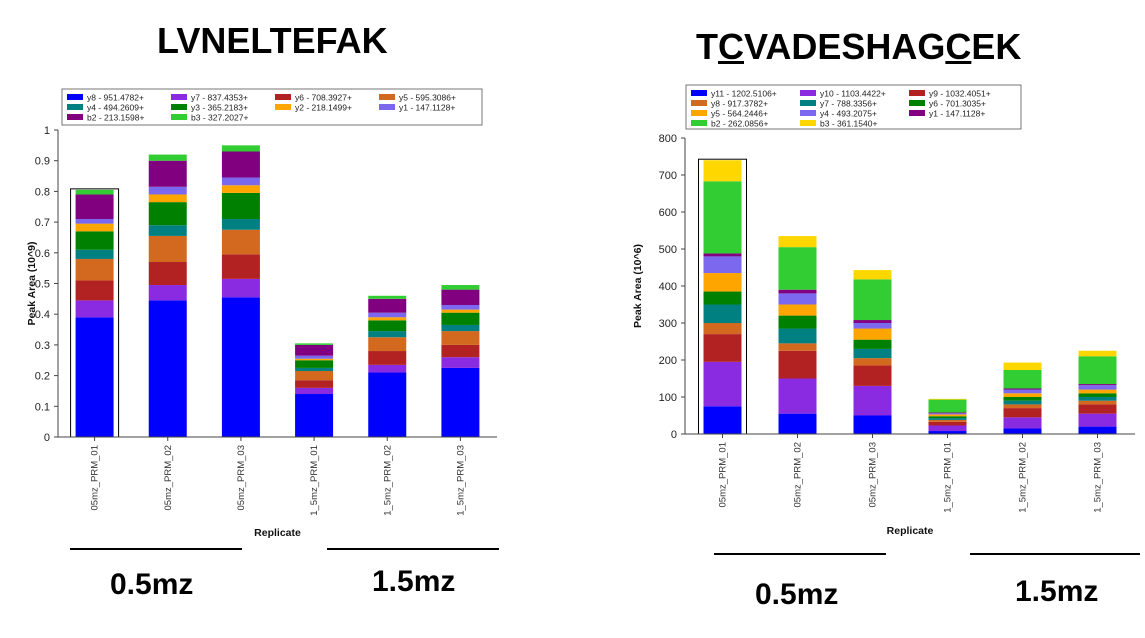 The height and width of the screenshot is (638, 1145). What do you see at coordinates (1023, 477) in the screenshot?
I see `x-category-label-1-5mz-prm-02: 1_5mz_PRM_02` at bounding box center [1023, 477].